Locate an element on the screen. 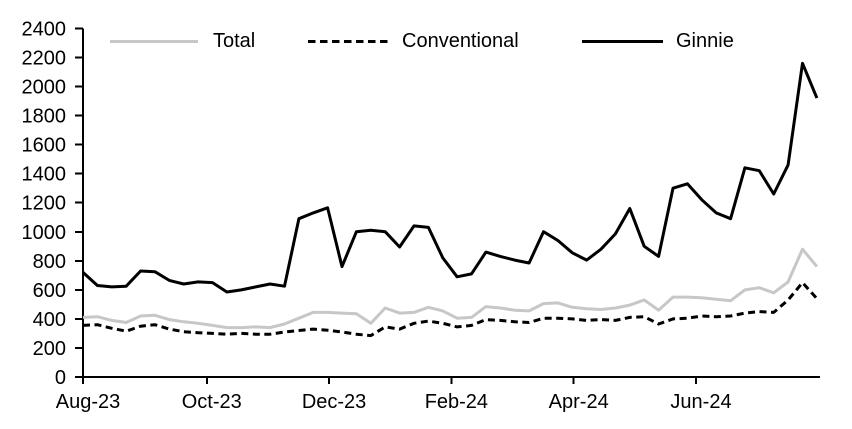  svg-text: 600 is located at coordinates (49, 291).